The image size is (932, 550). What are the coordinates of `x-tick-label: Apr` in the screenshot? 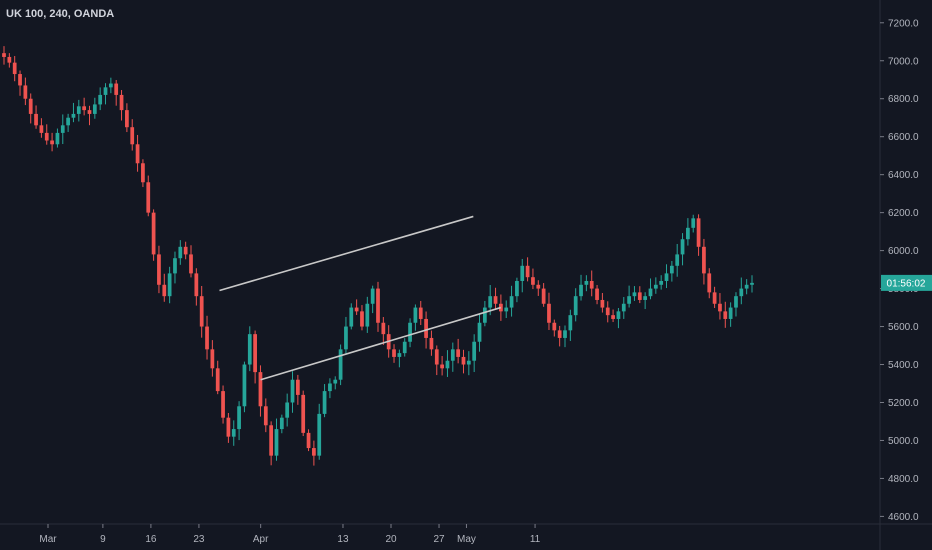 It's located at (261, 539).